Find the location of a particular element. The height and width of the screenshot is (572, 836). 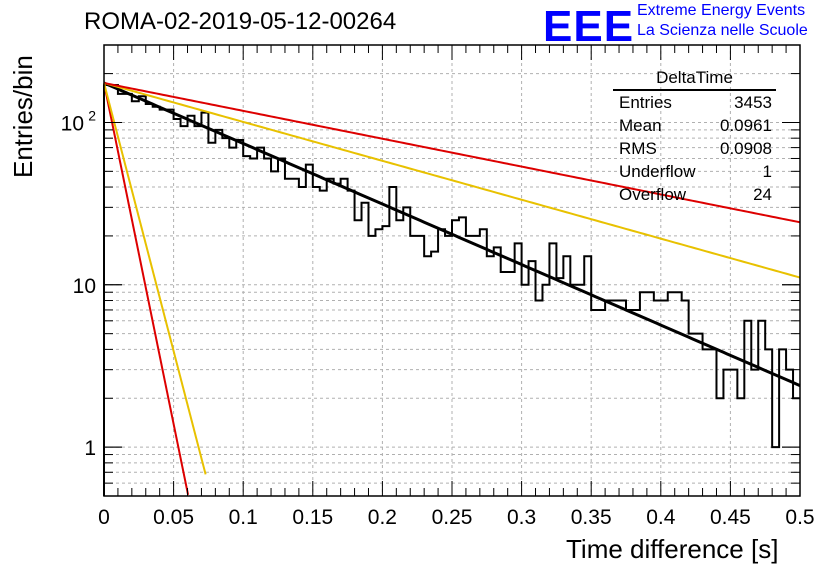

org-name-line1: Extreme Energy Events is located at coordinates (721, 10).